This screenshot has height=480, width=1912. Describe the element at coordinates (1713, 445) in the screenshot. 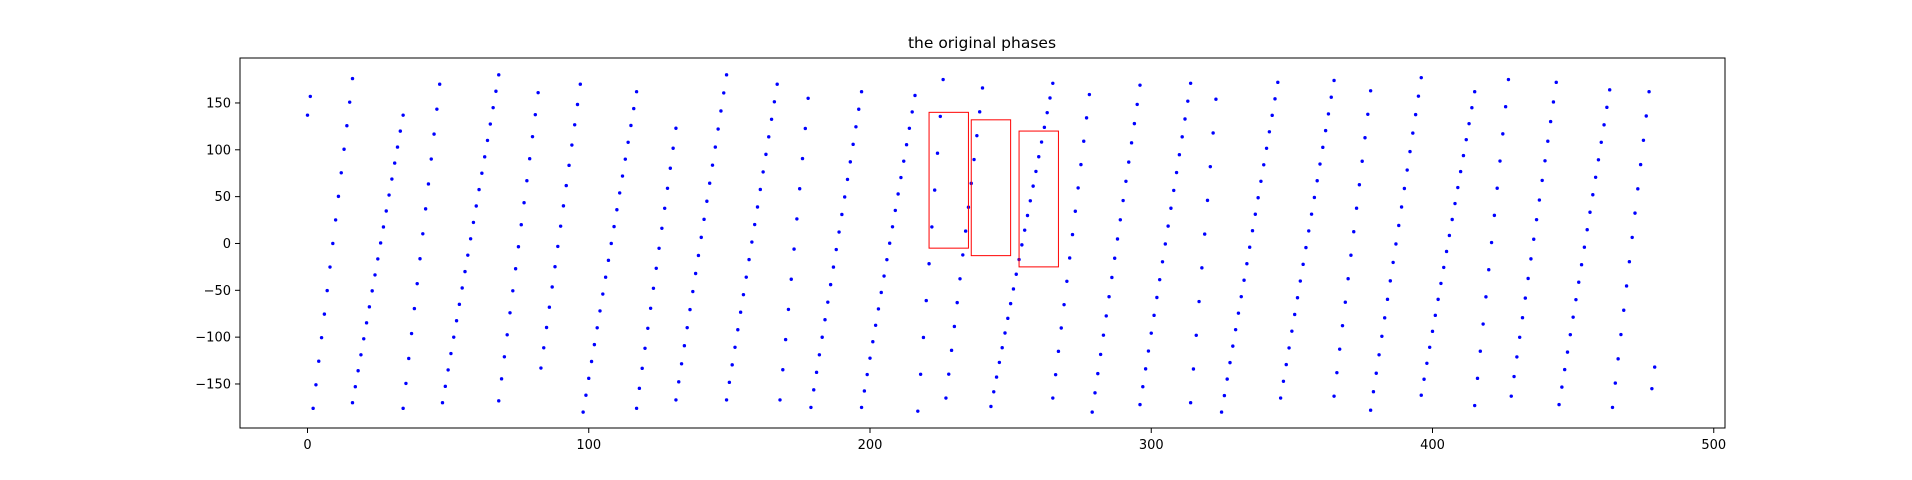

I see `x-tick-label: 500` at that location.